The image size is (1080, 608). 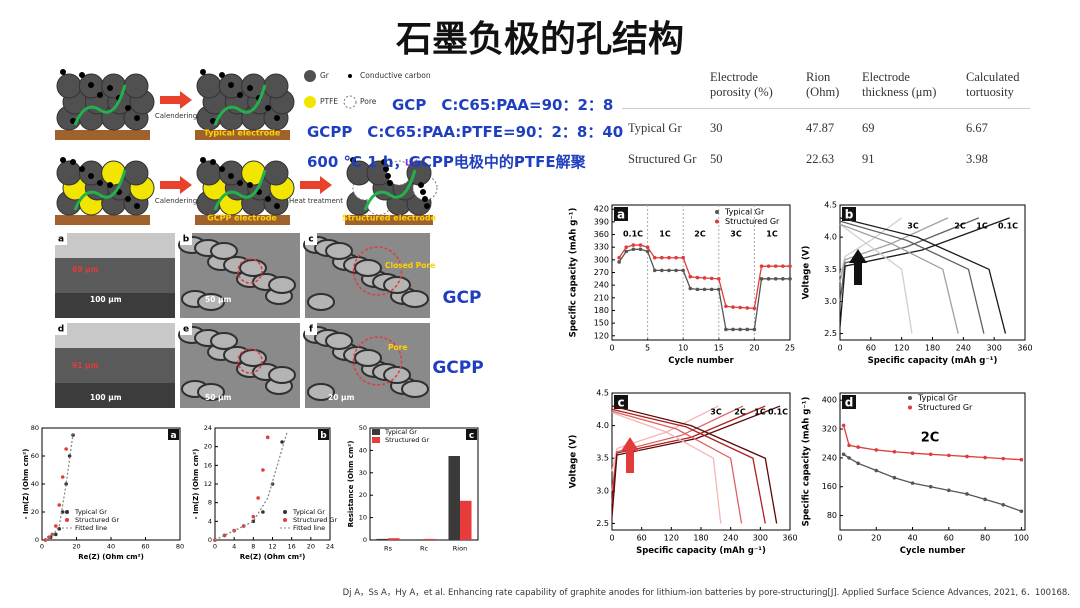 I want to click on annotation: 1C, so click(x=982, y=226).